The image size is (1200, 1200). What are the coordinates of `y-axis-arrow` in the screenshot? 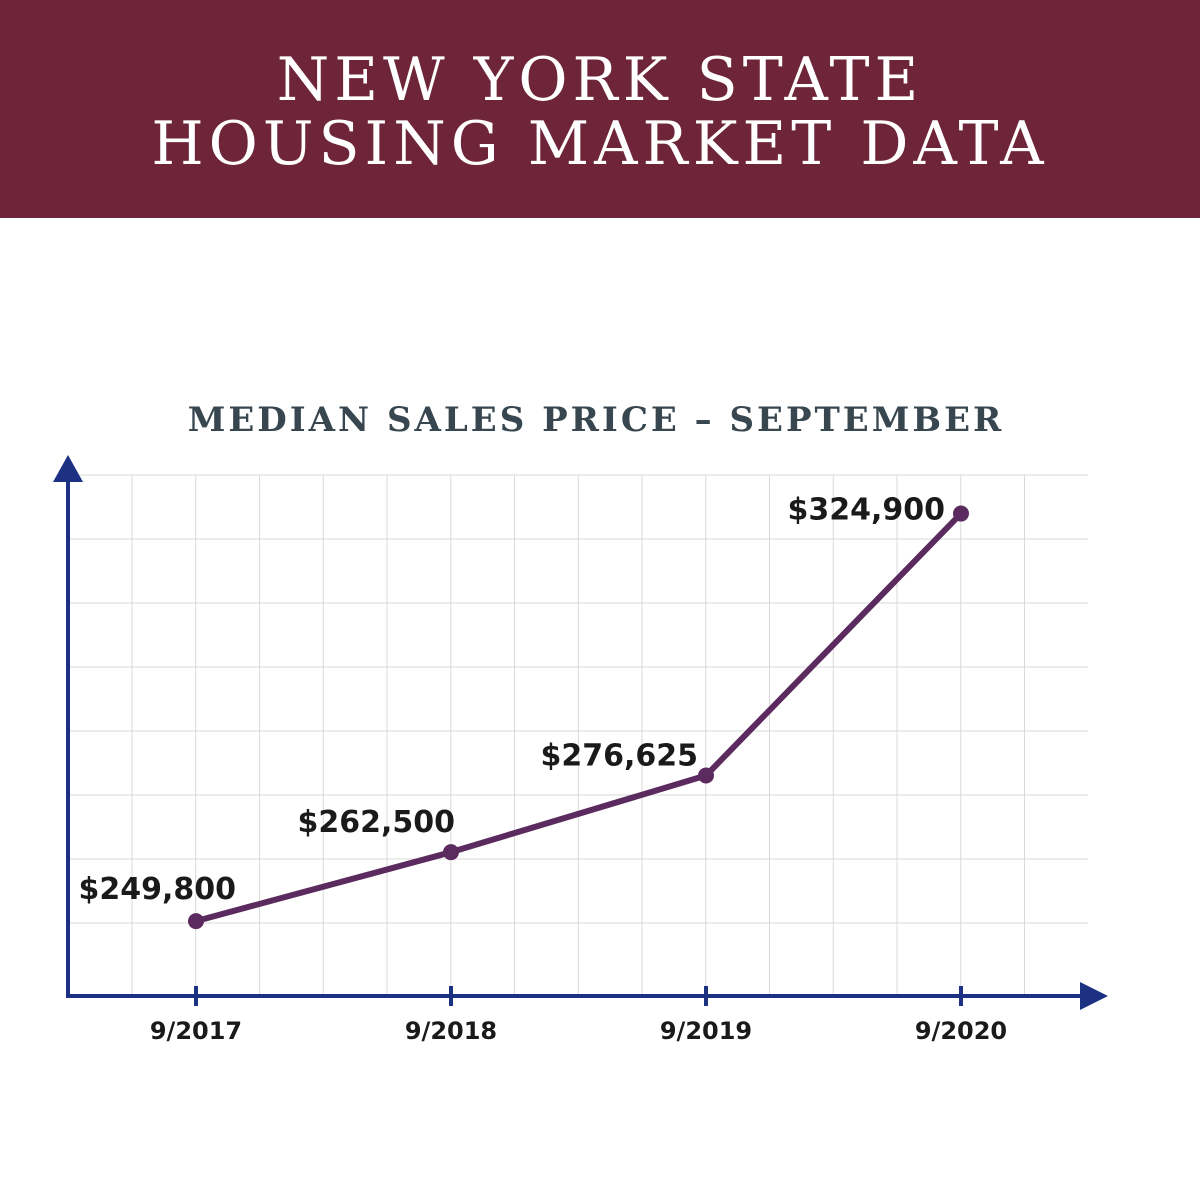 It's located at (68, 468).